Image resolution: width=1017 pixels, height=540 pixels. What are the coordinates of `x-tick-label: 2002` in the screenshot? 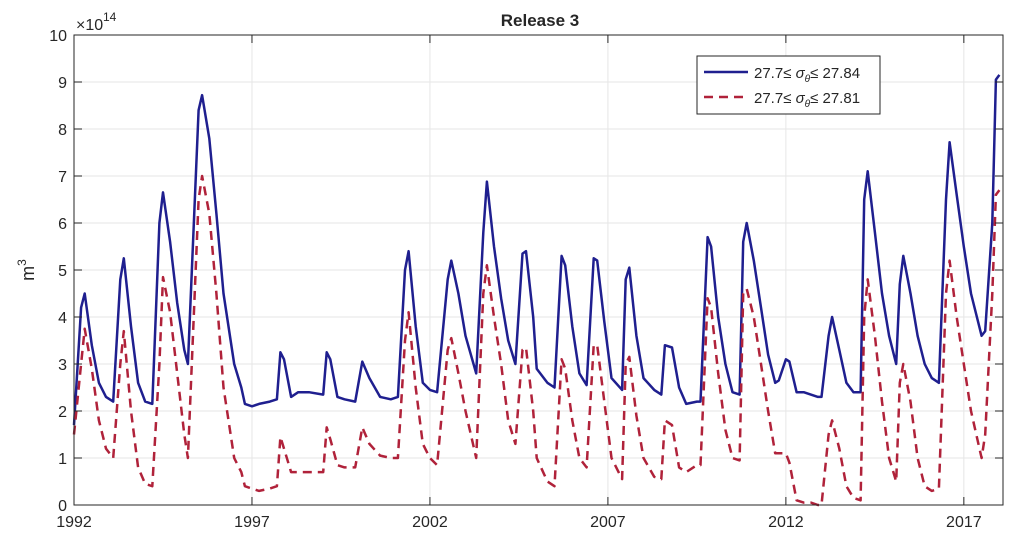 It's located at (430, 522).